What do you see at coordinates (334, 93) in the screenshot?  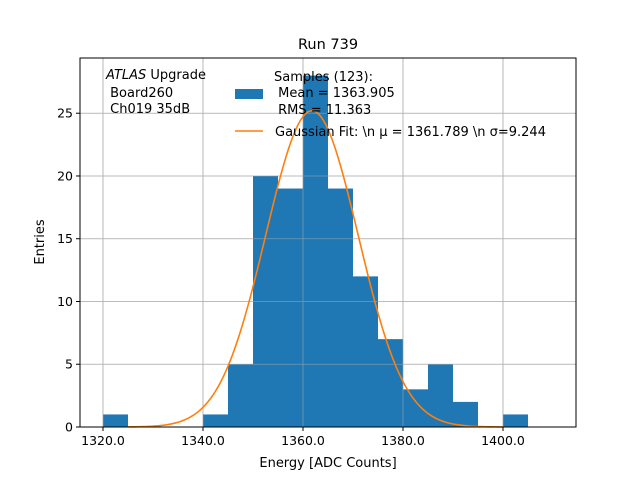 I see `legend-samples-mean: Mean = 1363.905` at bounding box center [334, 93].